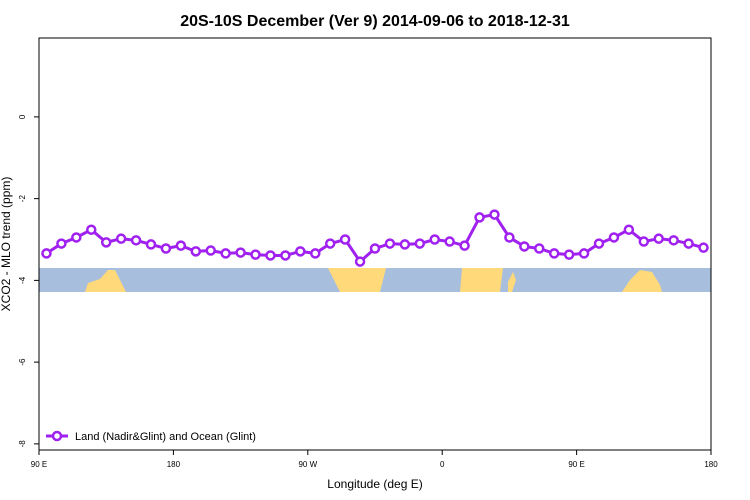 The width and height of the screenshot is (750, 500). What do you see at coordinates (374, 484) in the screenshot?
I see `x-axis-label: Longitude (deg E)` at bounding box center [374, 484].